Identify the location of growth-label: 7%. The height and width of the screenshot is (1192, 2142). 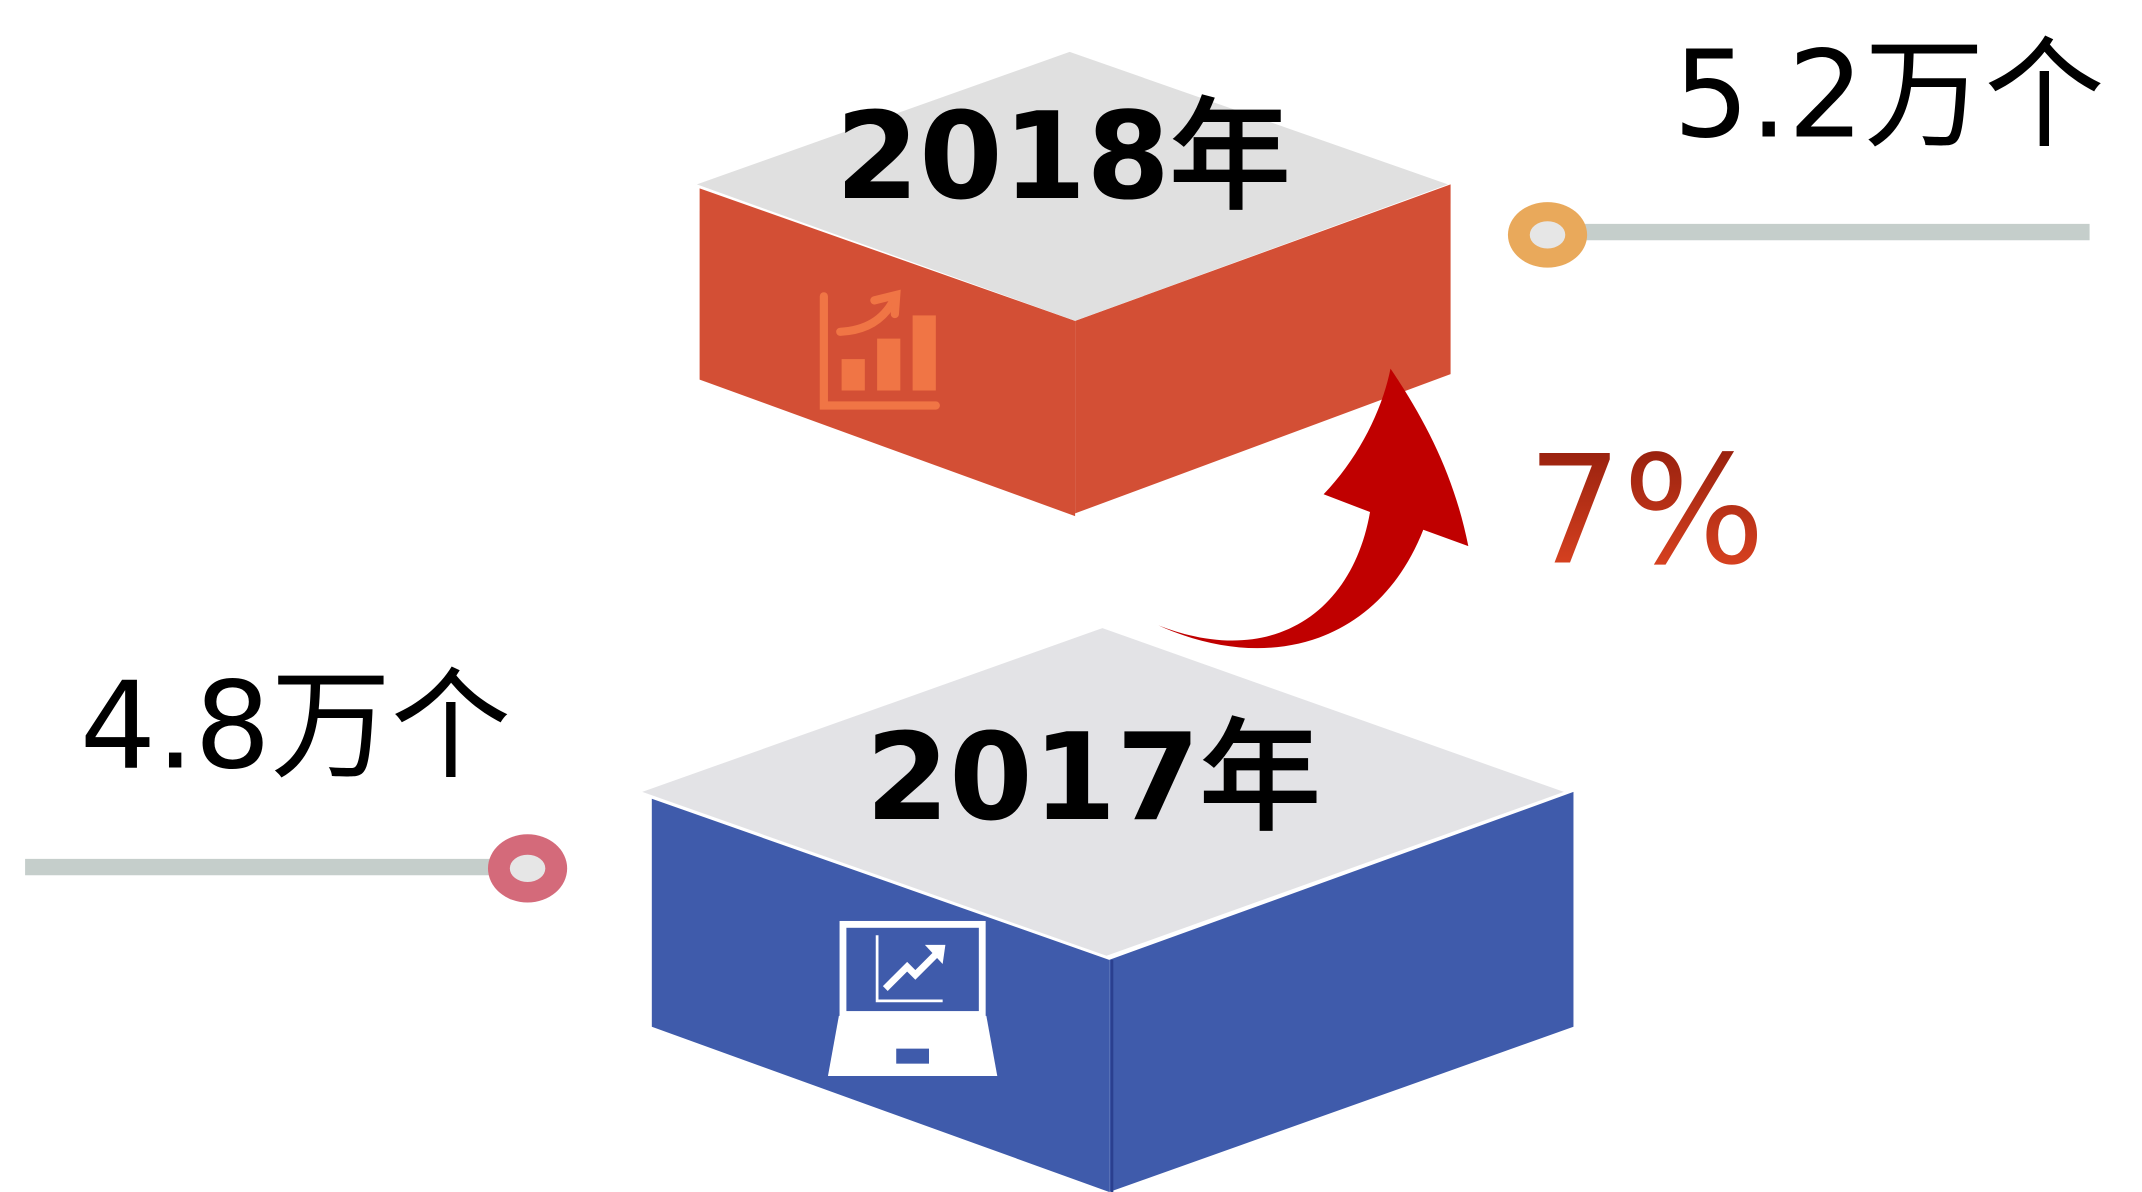
(1646, 512).